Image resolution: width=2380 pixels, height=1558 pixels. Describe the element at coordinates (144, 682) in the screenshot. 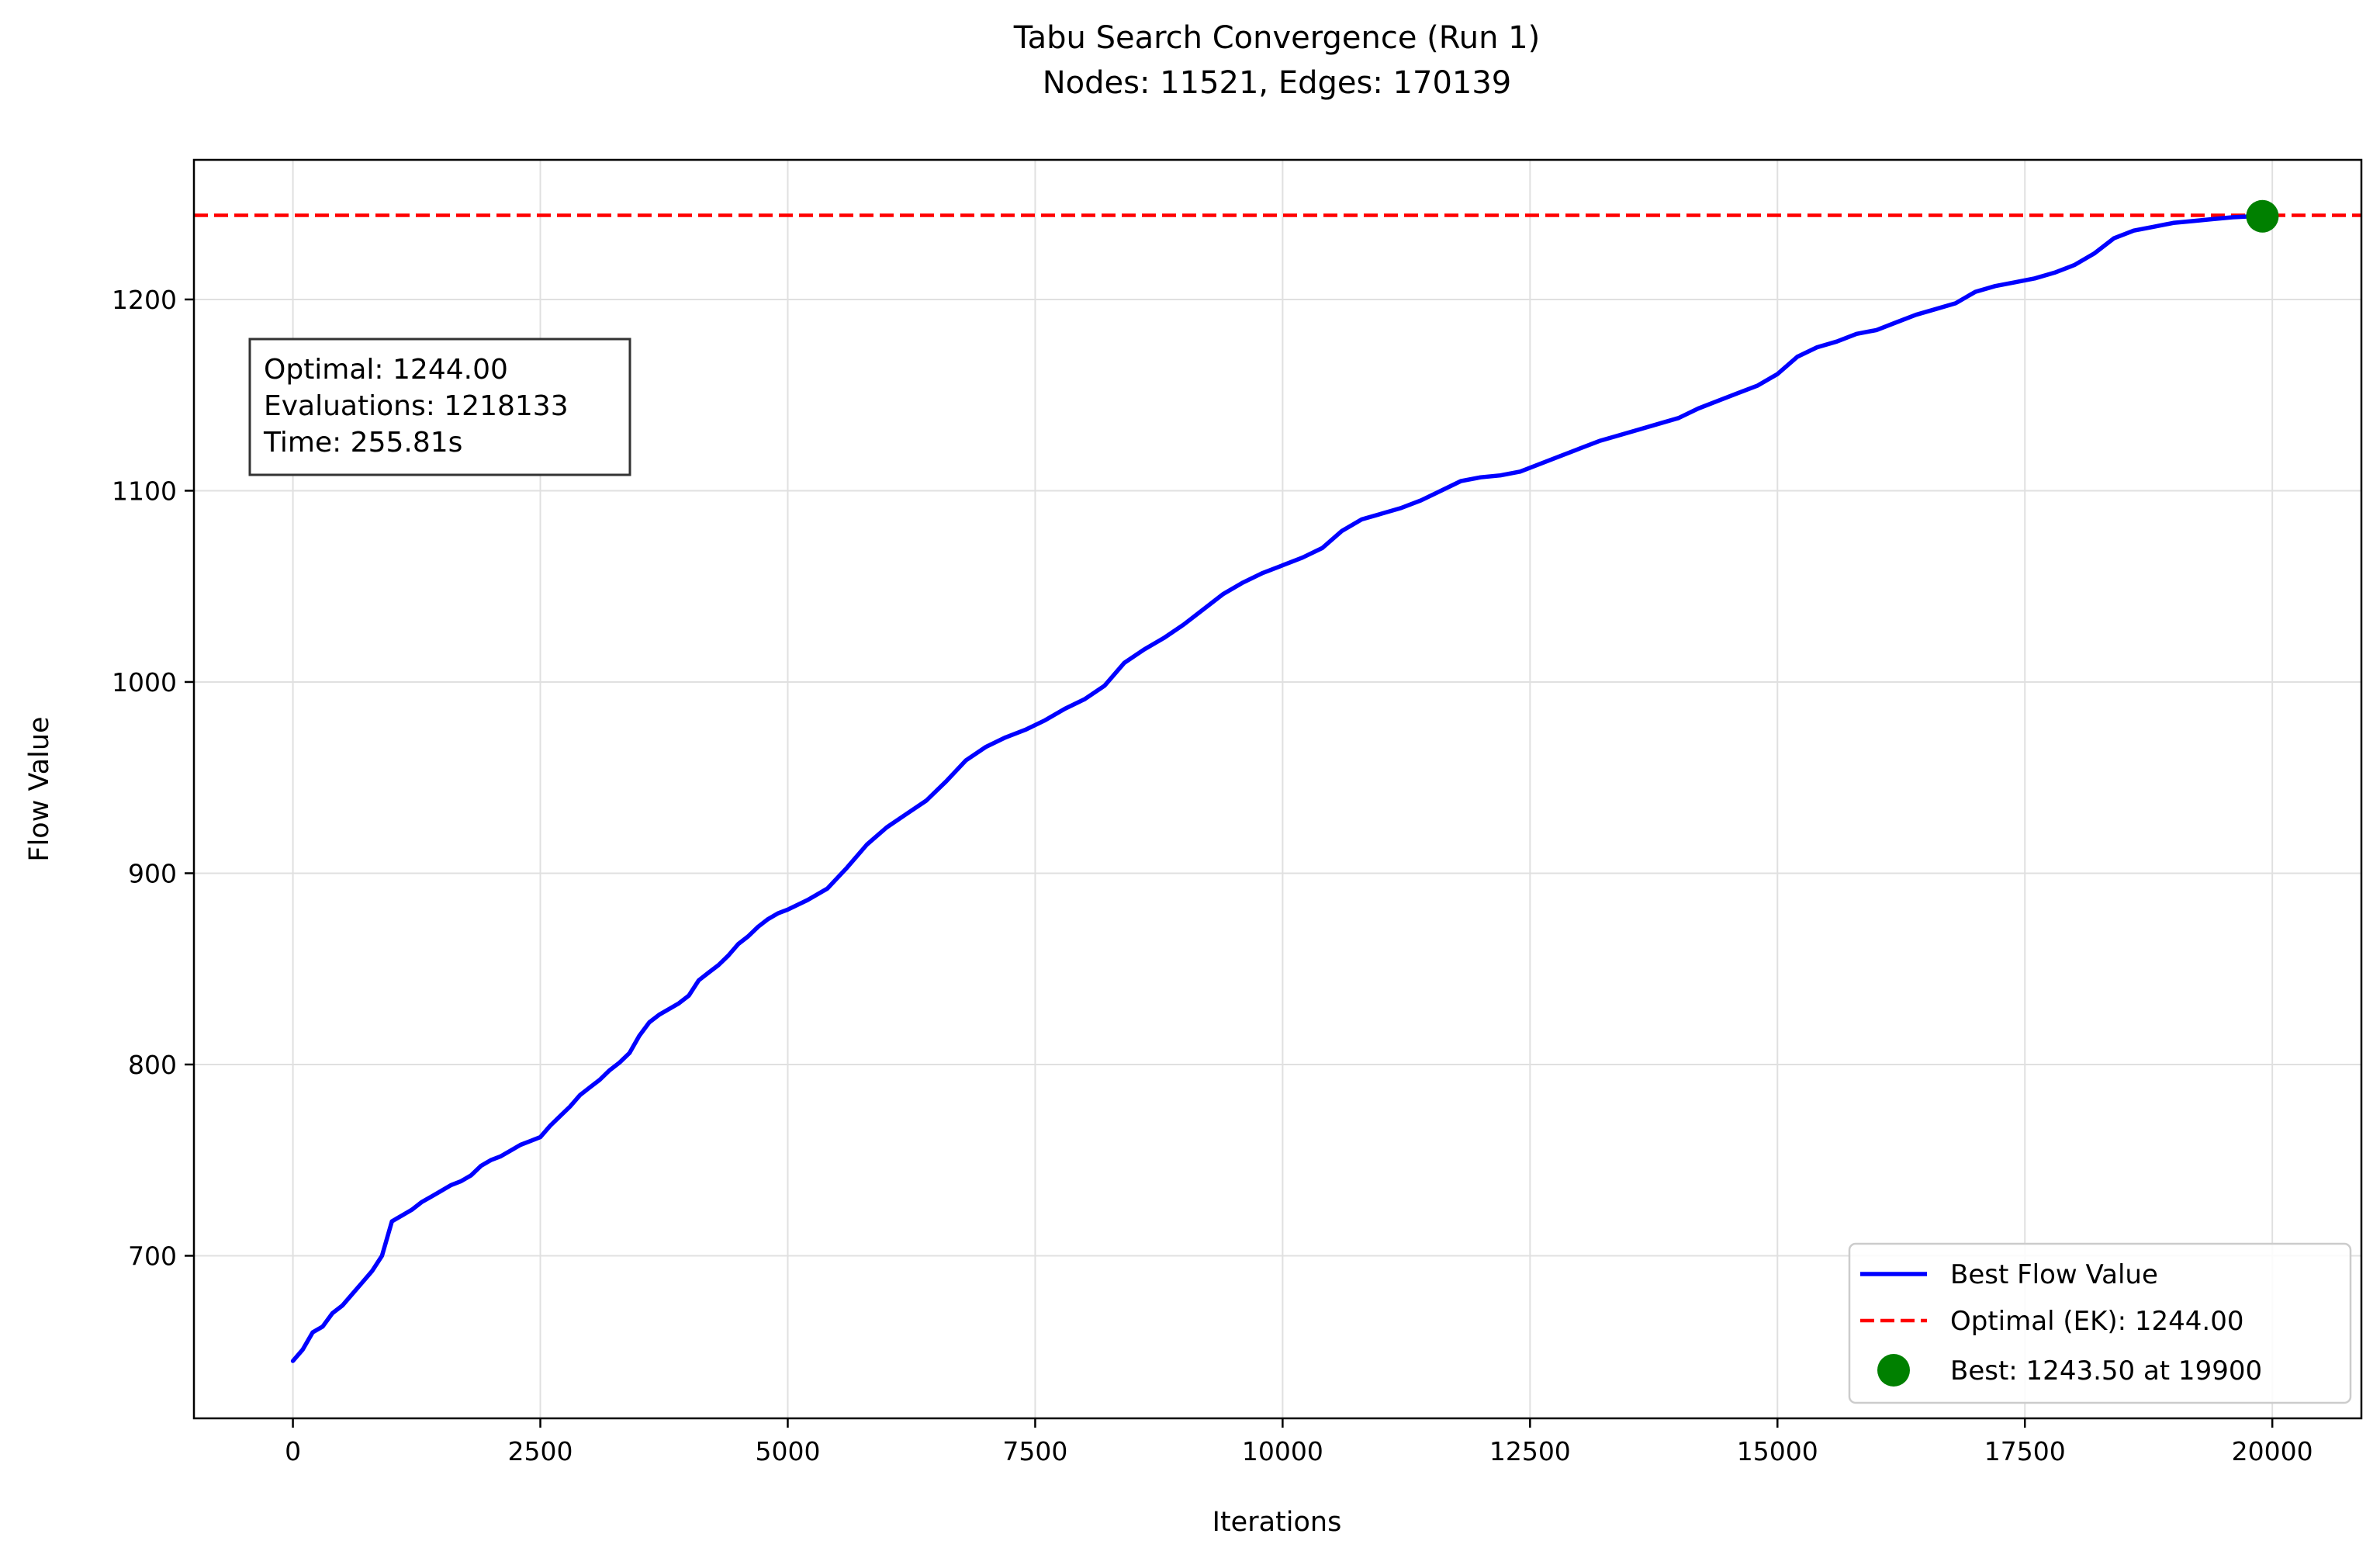

I see `y-tick-label: 1000` at that location.